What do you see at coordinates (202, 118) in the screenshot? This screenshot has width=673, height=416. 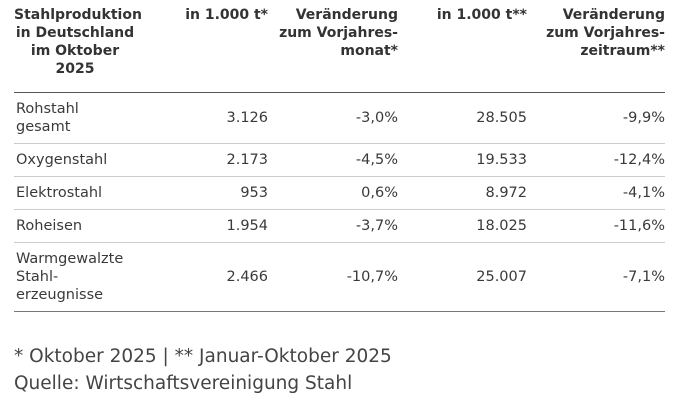 I see `cell: 3.126` at bounding box center [202, 118].